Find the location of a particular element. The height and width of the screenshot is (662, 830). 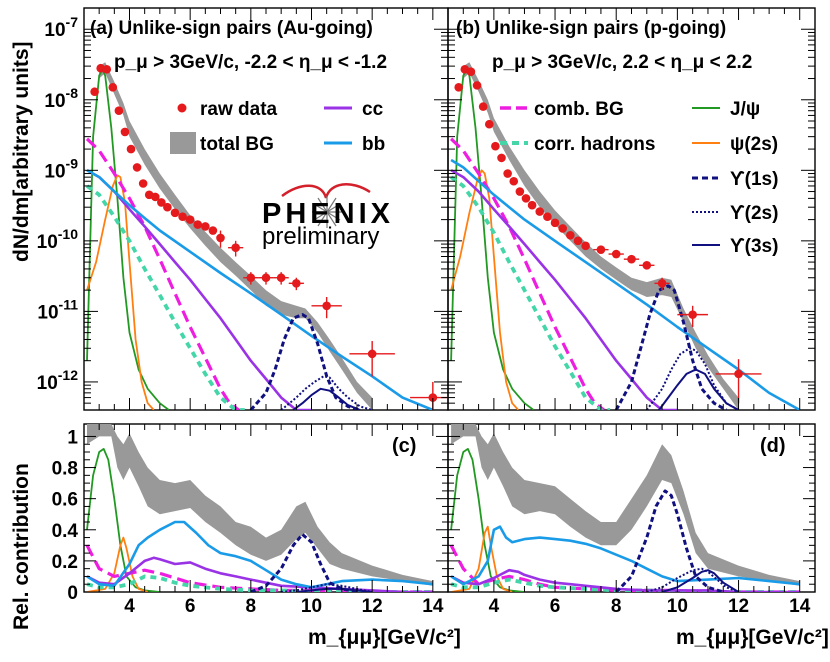

logo-preliminary: preliminary is located at coordinates (320, 236).